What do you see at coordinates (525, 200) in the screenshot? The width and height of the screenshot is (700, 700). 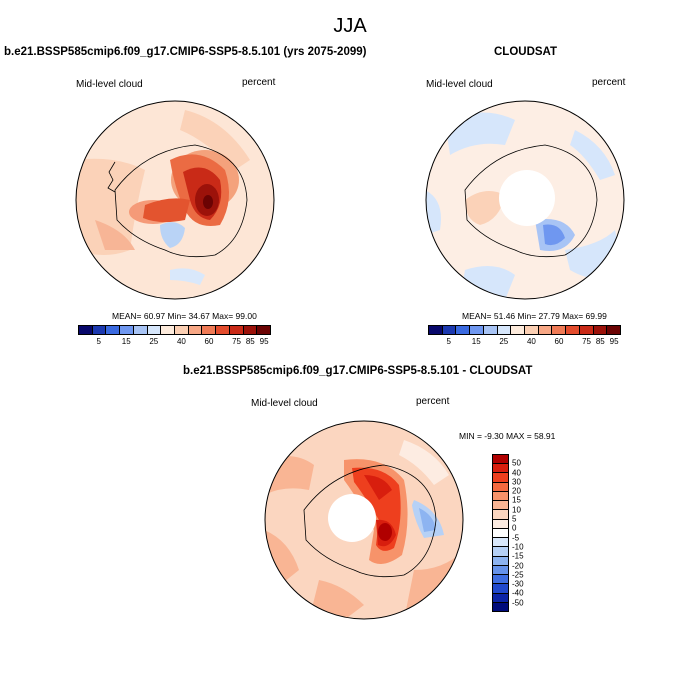 I see `panel-2-map` at bounding box center [525, 200].